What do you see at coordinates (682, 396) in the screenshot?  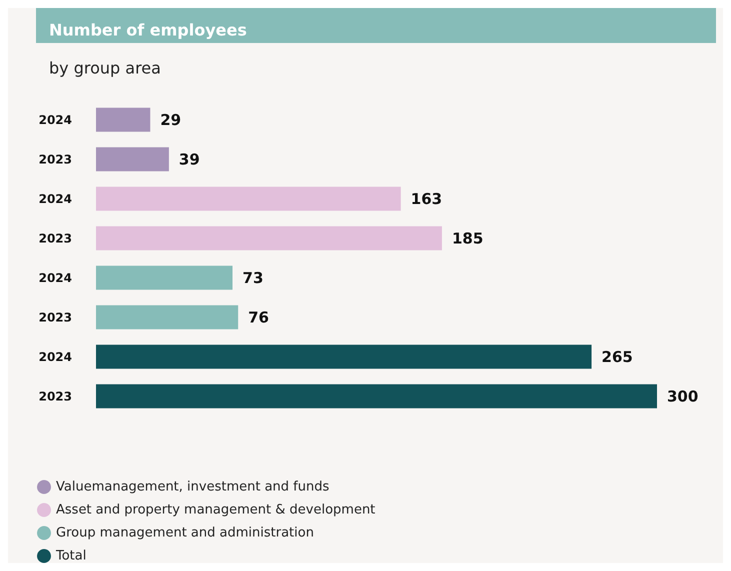 I see `data-label: 300` at bounding box center [682, 396].